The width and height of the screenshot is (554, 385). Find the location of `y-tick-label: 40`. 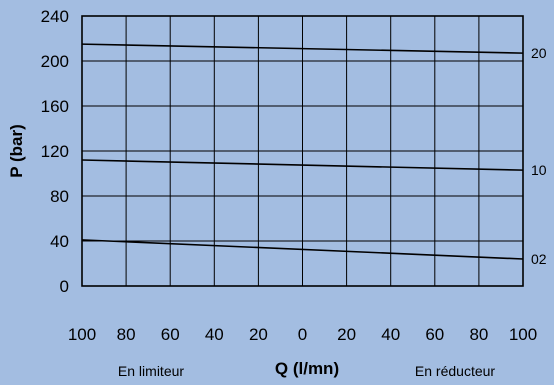

y-tick-label: 40 is located at coordinates (59, 241).